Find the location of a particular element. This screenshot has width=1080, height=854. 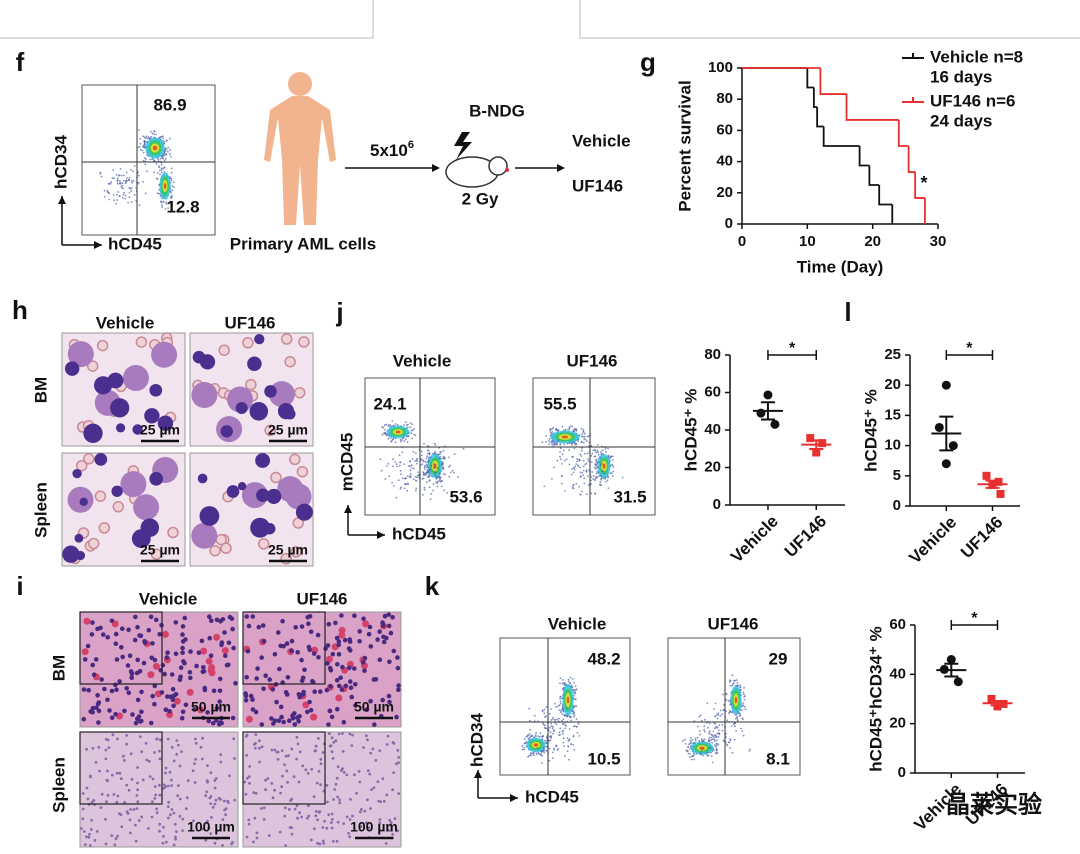

label: BM is located at coordinates (40, 390).